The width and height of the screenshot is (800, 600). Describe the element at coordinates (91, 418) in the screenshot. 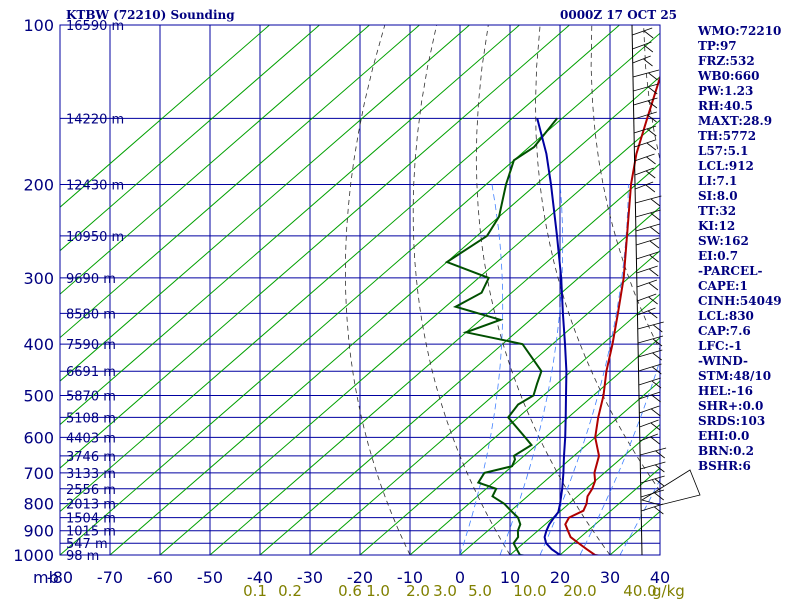

I see `height-label: 5108 m` at that location.